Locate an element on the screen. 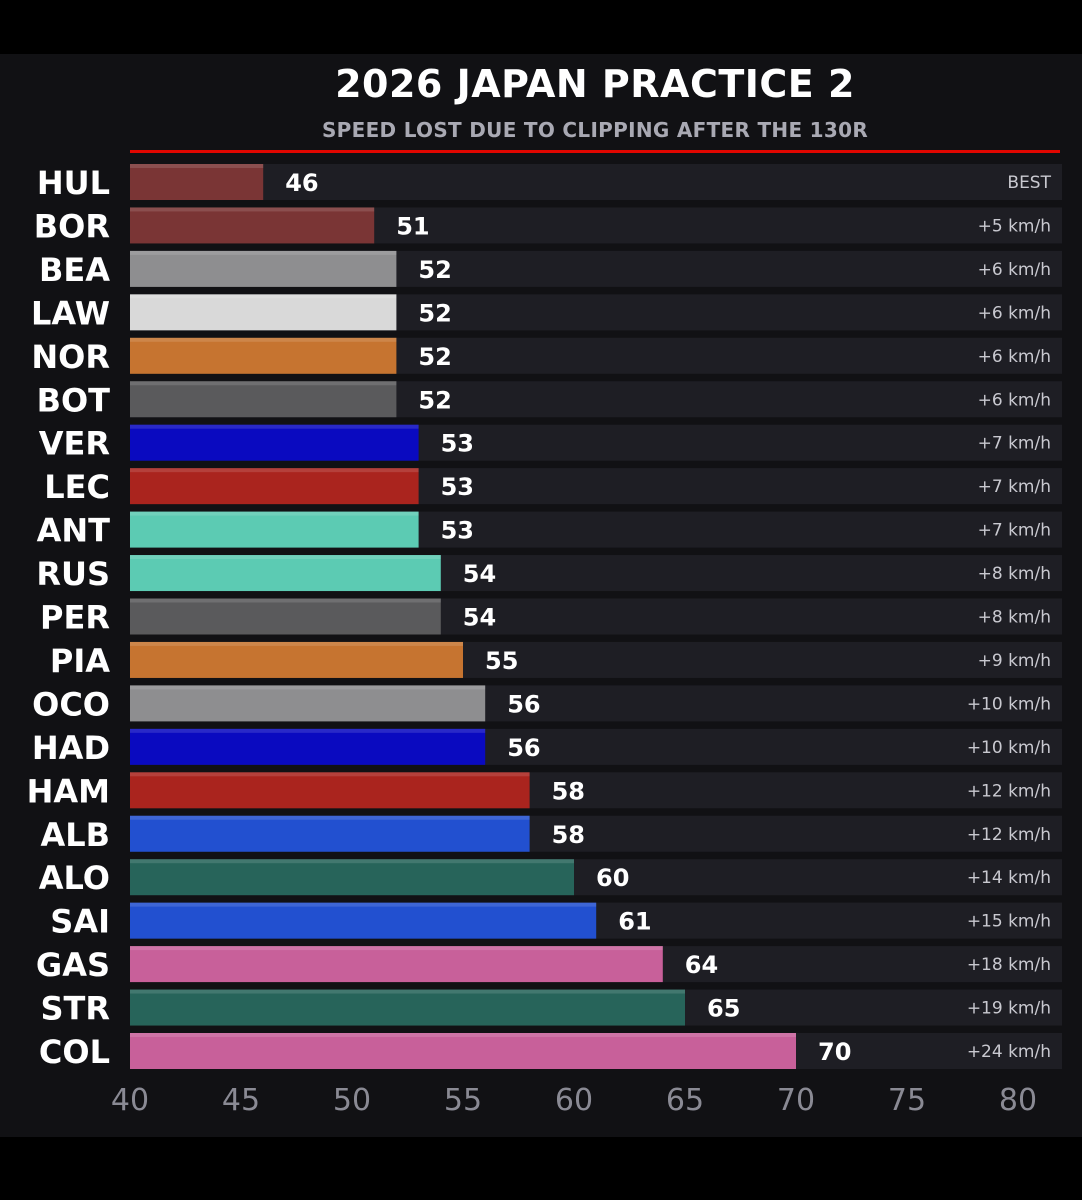 This screenshot has height=1200, width=1082. driver-label: ANT is located at coordinates (74, 531).